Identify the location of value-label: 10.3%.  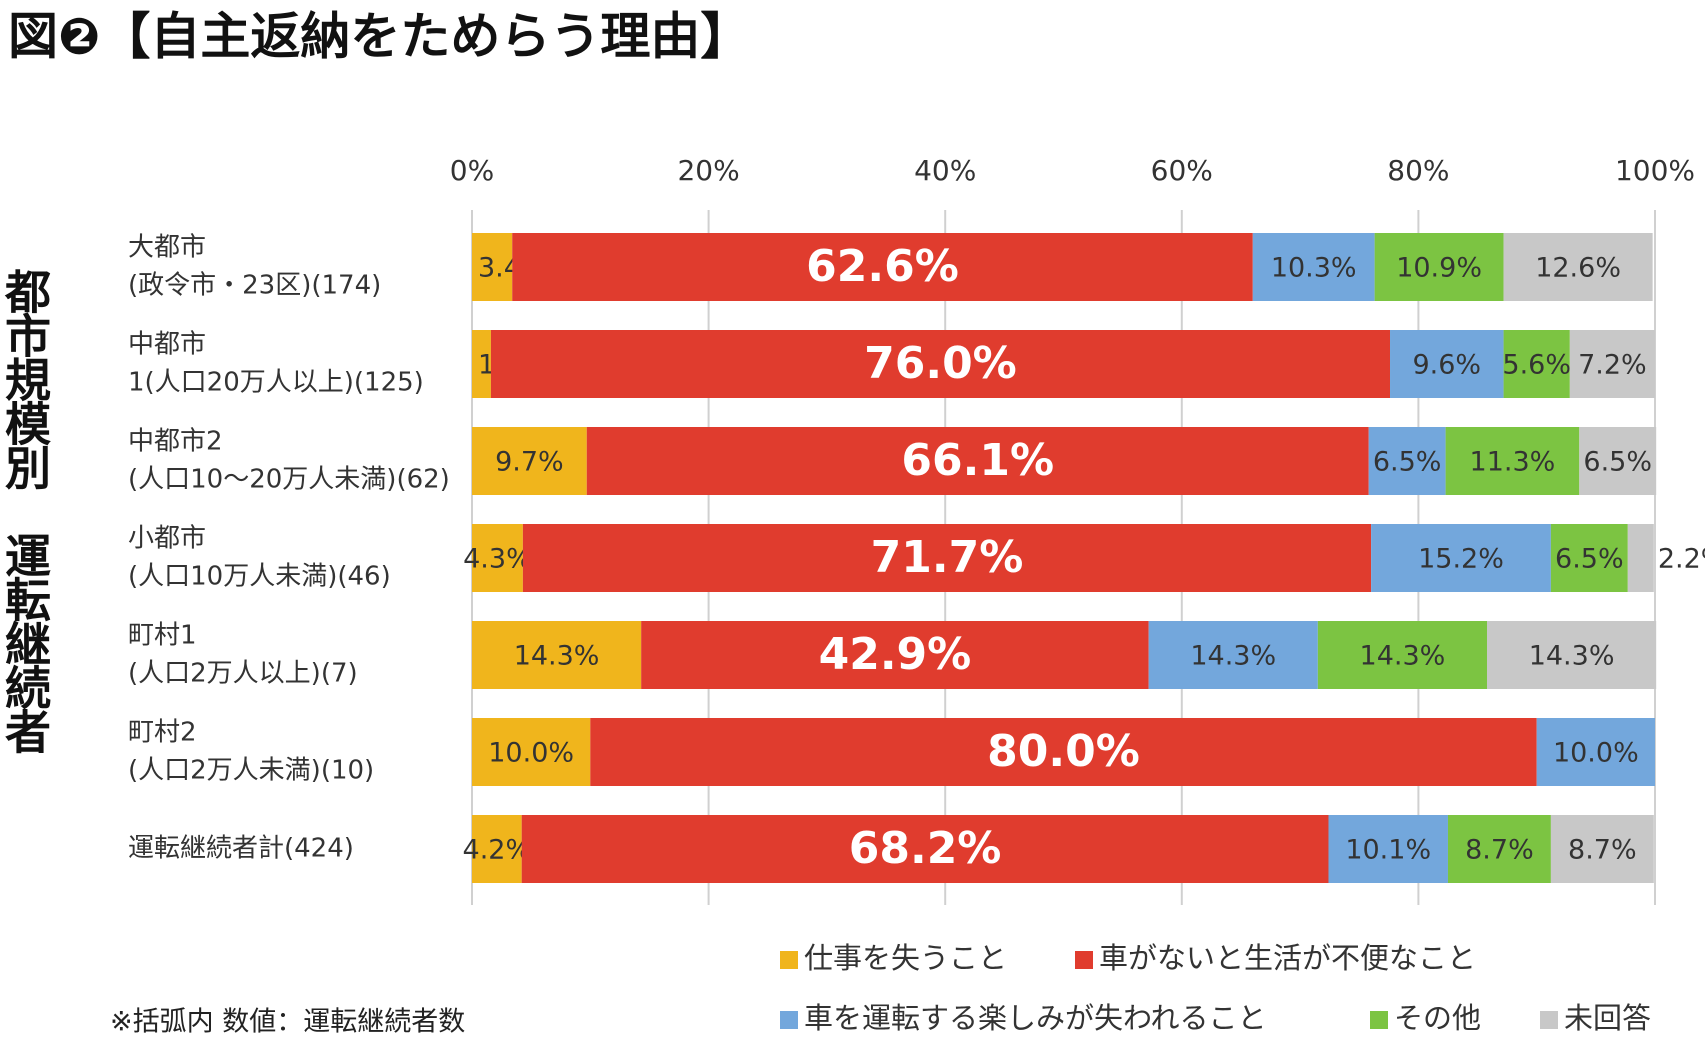
(1314, 268).